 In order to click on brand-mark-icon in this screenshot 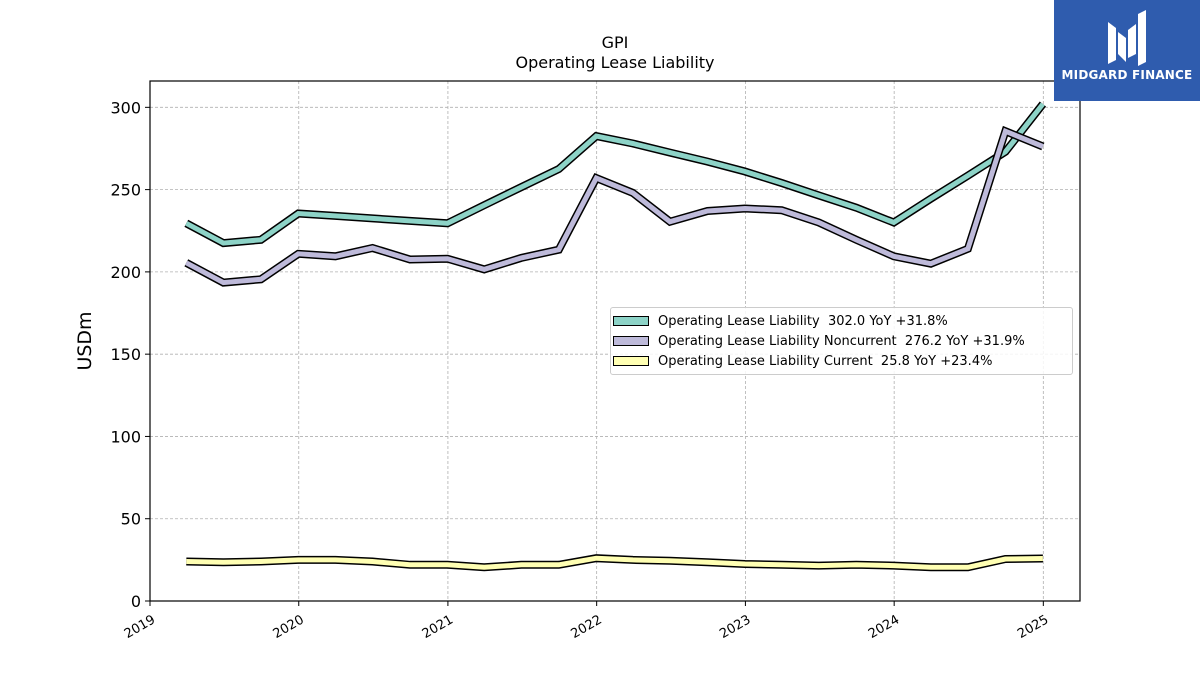, I will do `click(1127, 38)`.